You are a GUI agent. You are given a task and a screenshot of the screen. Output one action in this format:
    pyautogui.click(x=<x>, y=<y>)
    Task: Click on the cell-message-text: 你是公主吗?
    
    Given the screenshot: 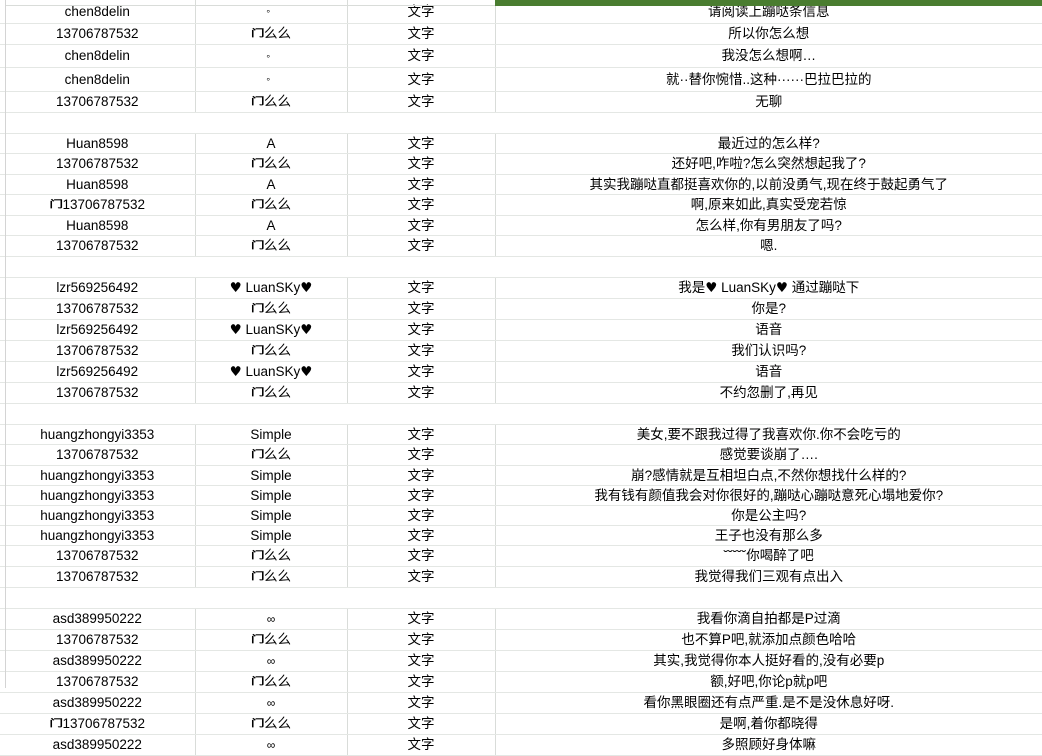 What is the action you would take?
    pyautogui.click(x=768, y=515)
    